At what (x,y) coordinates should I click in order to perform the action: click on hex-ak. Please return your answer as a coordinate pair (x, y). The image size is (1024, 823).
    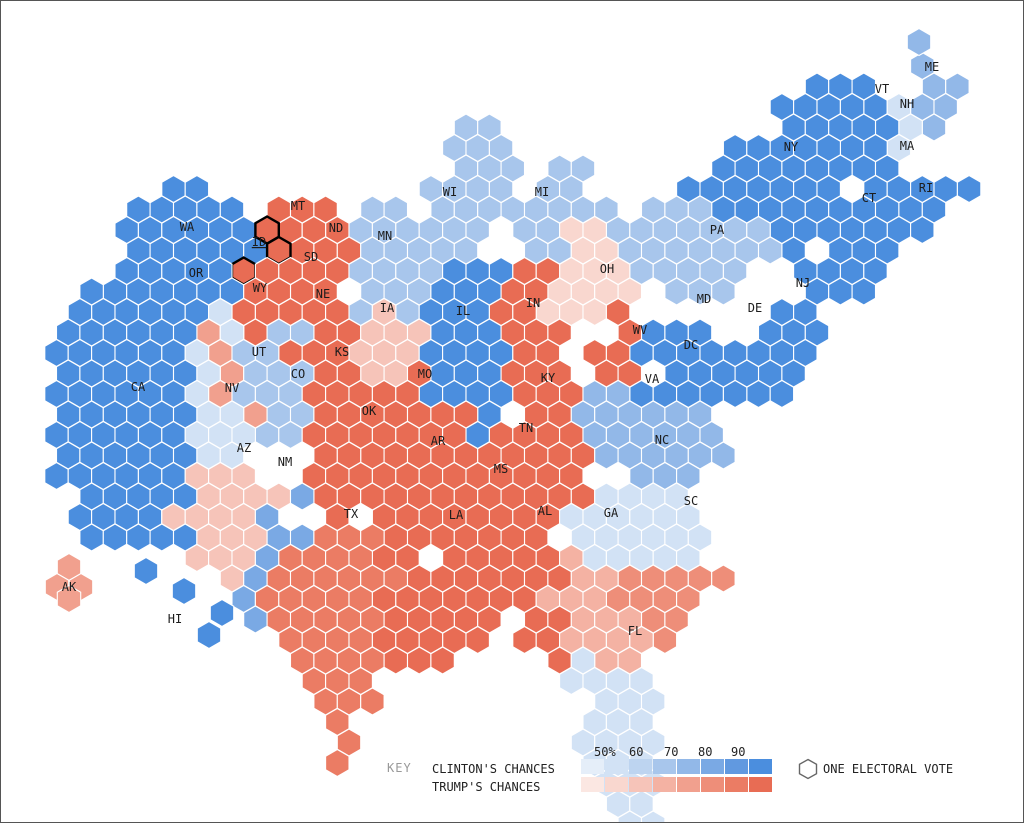
    Looking at the image, I should click on (69, 599).